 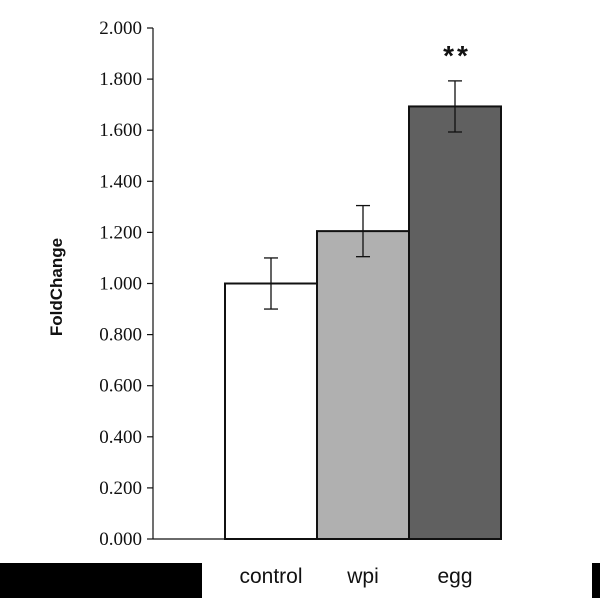 I want to click on x-tick-label-wpi: wpi, so click(x=362, y=576).